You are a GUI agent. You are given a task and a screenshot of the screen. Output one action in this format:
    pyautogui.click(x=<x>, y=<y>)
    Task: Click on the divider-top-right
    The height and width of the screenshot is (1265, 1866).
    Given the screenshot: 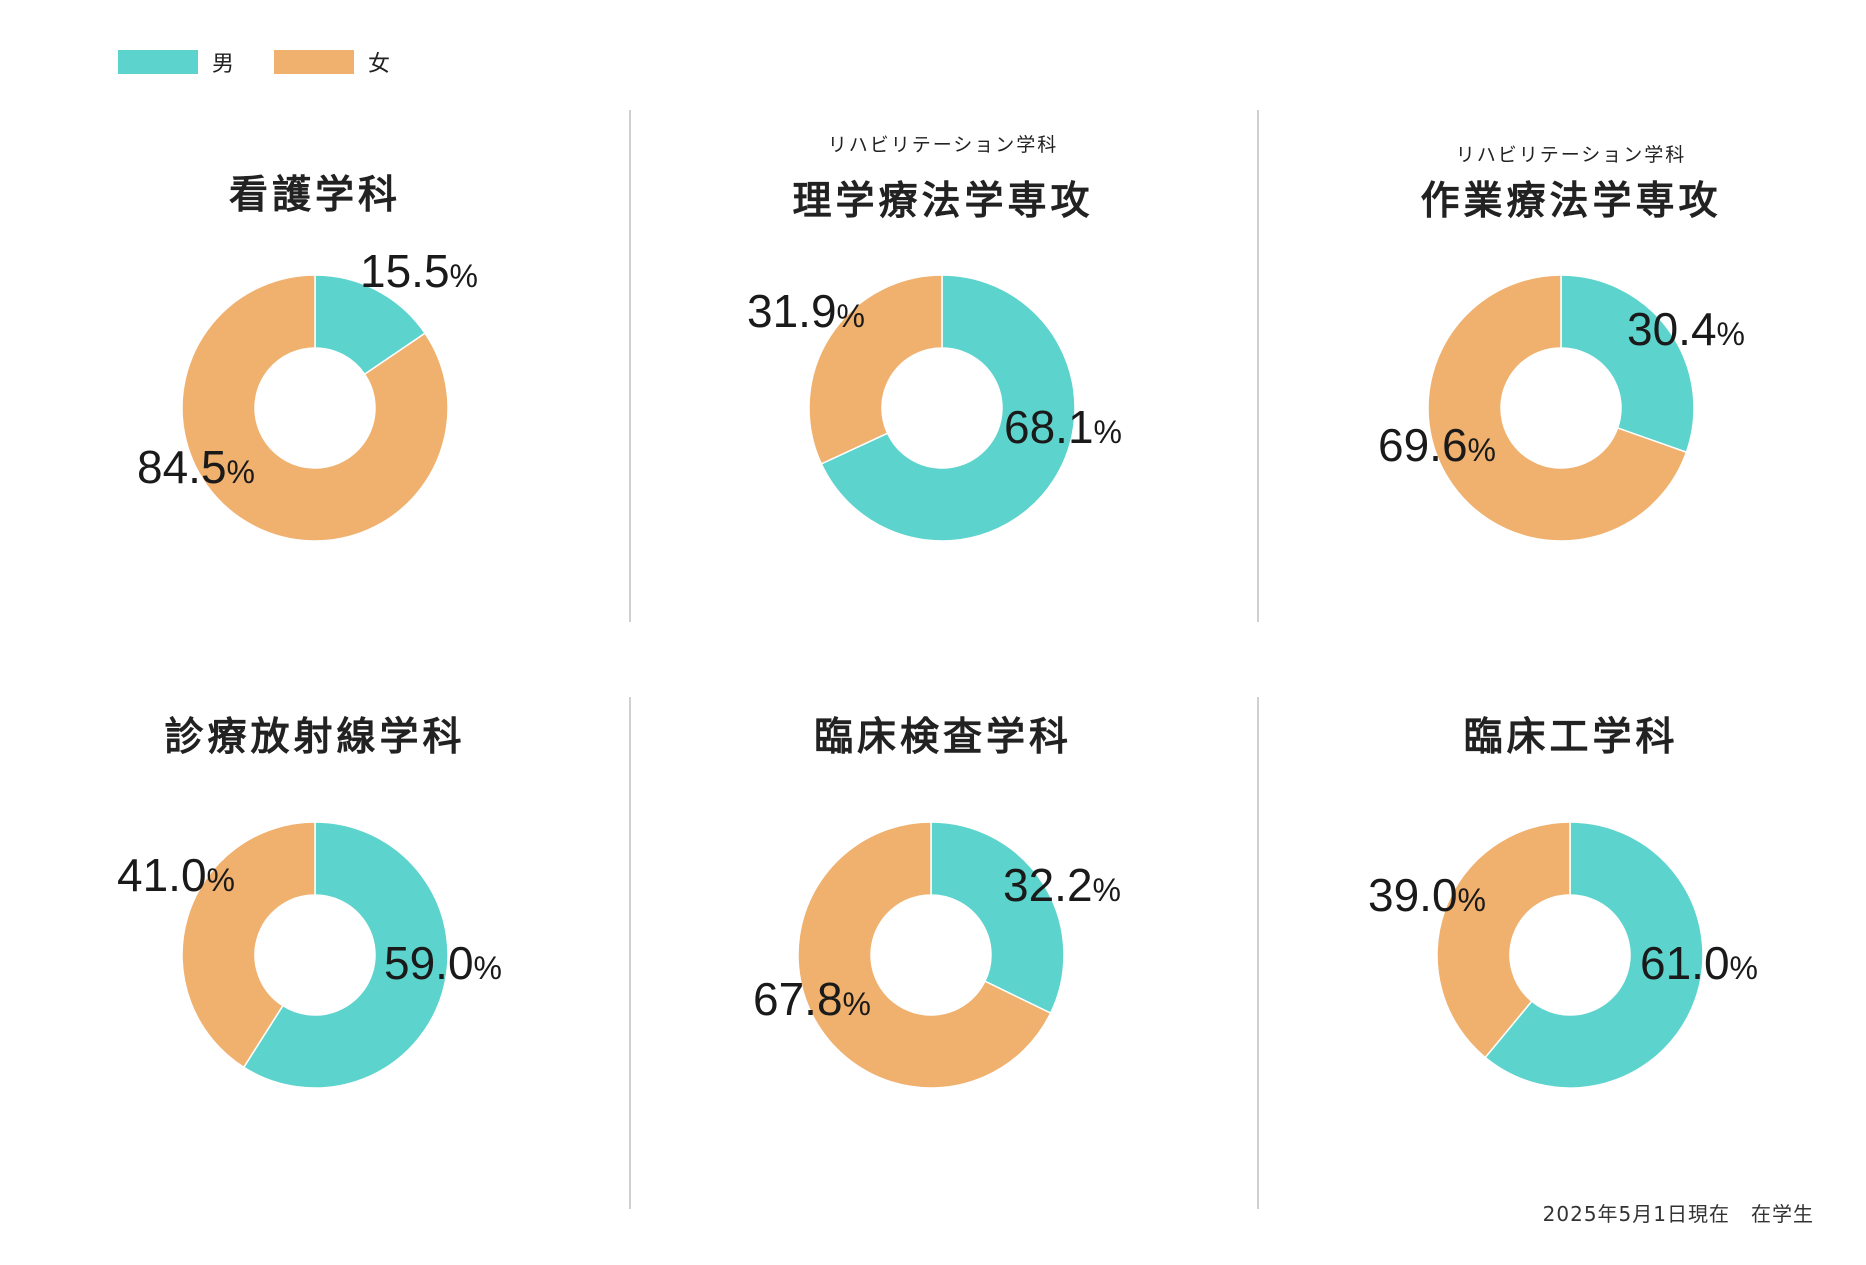 What is the action you would take?
    pyautogui.click(x=1258, y=366)
    